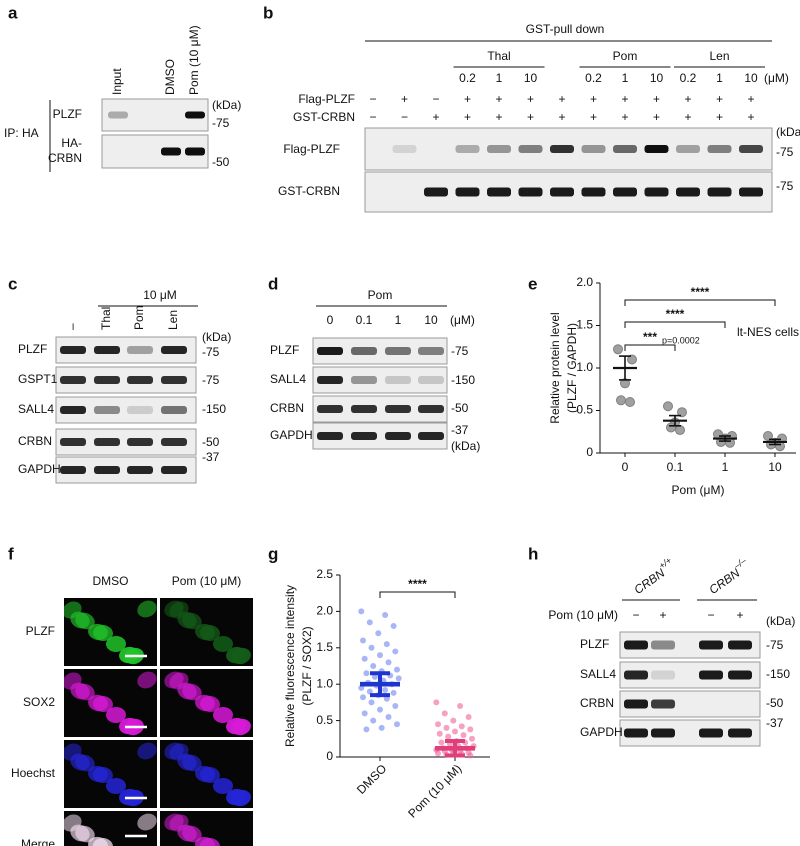 This screenshot has width=800, height=846. What do you see at coordinates (589, 452) in the screenshot?
I see `y-tick-label: 0` at bounding box center [589, 452].